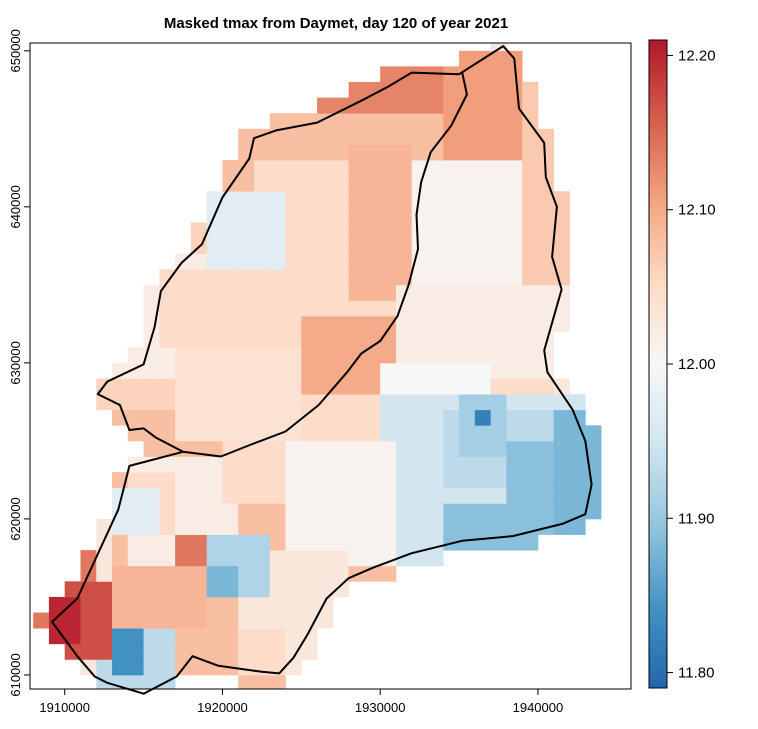 Image resolution: width=758 pixels, height=729 pixels. Describe the element at coordinates (15, 674) in the screenshot. I see `y-tick-label: 610000` at that location.